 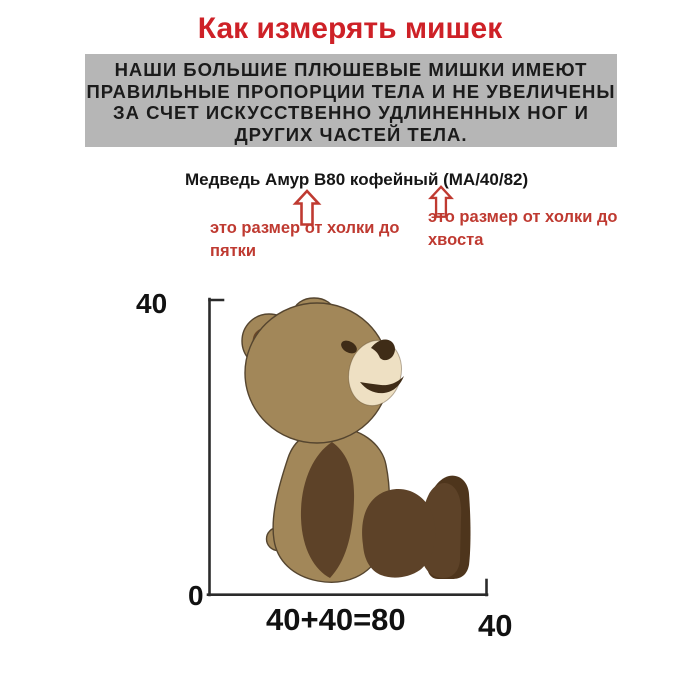 I want to click on height-label: 40, so click(x=152, y=303).